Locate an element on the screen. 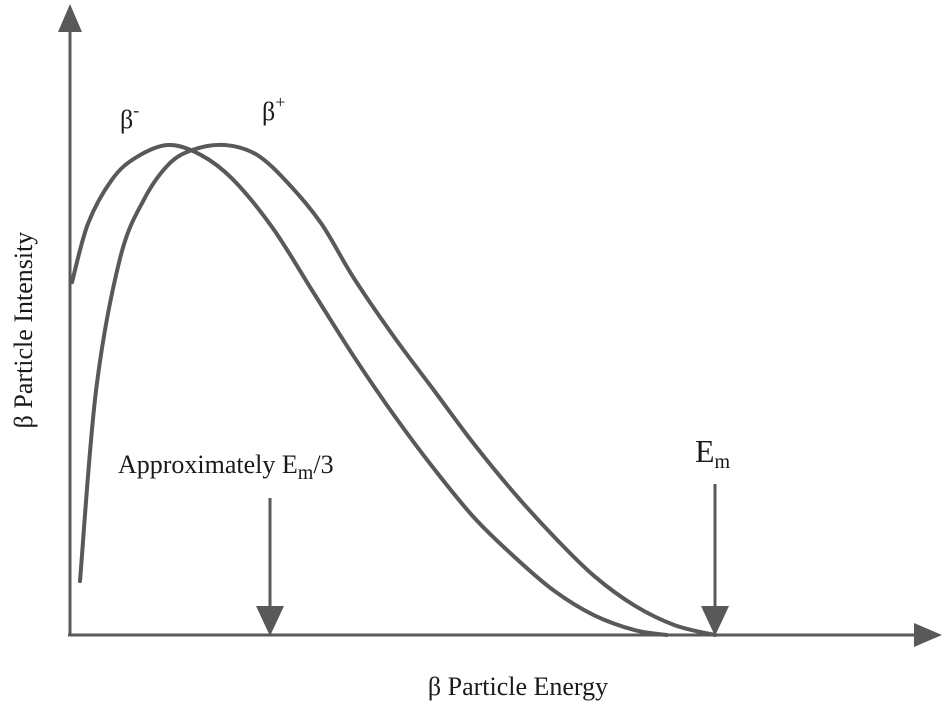 This screenshot has width=950, height=710. annotation-max-energy: Em is located at coordinates (713, 453).